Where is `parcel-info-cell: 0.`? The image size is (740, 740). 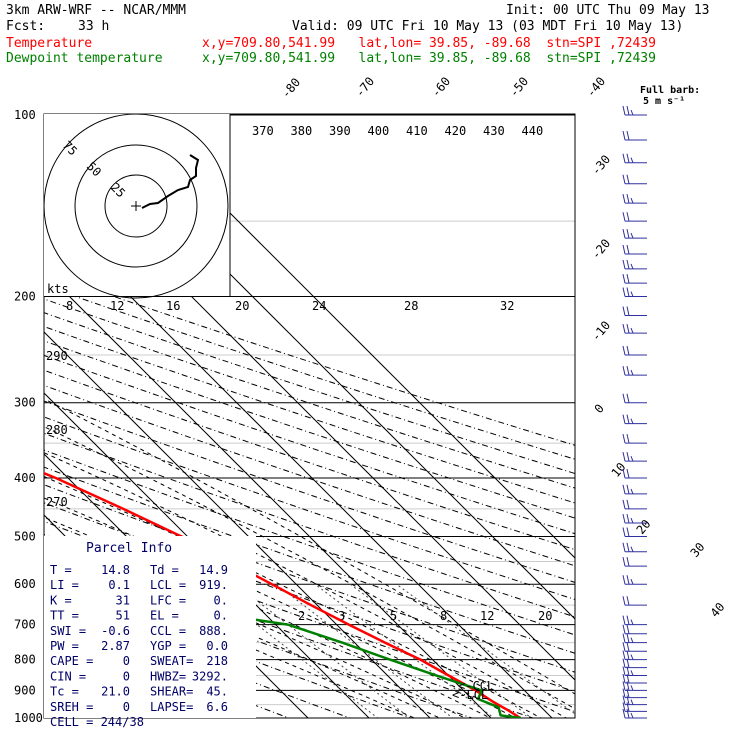 parcel-info-cell: 0. is located at coordinates (221, 616).